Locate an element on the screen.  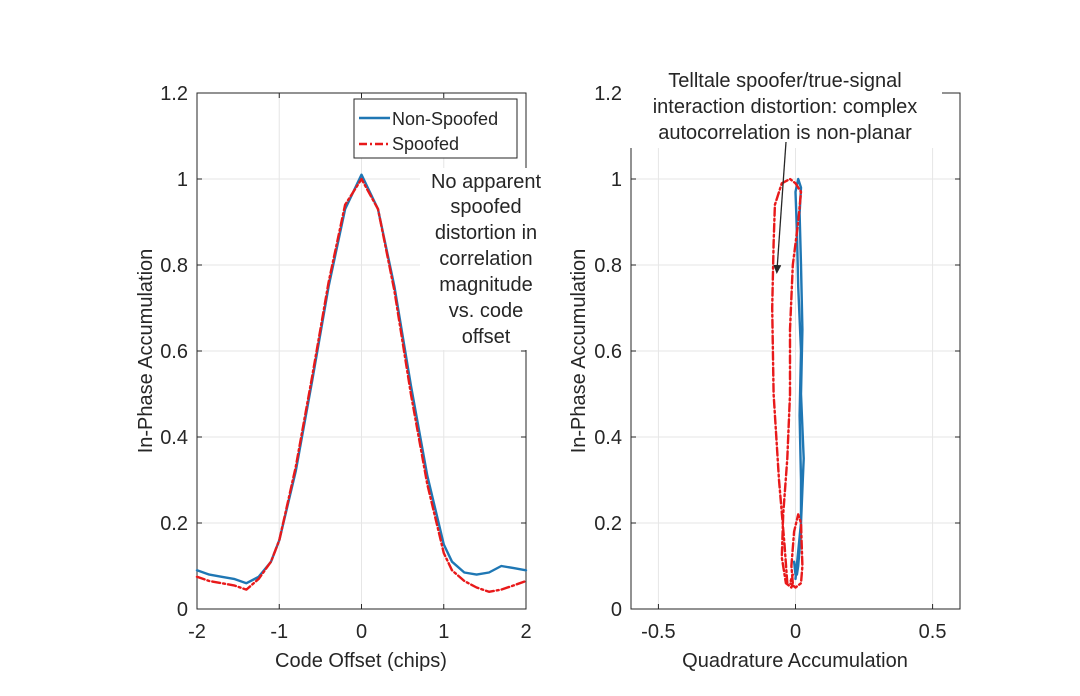
left-y-tick-label: 0.6 is located at coordinates (174, 352).